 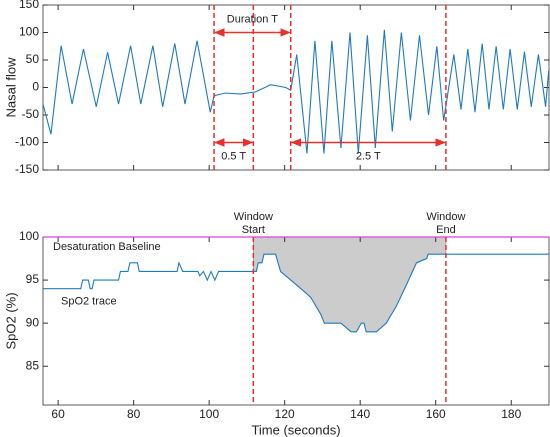 I want to click on interval-label: Duration T, so click(x=252, y=19).